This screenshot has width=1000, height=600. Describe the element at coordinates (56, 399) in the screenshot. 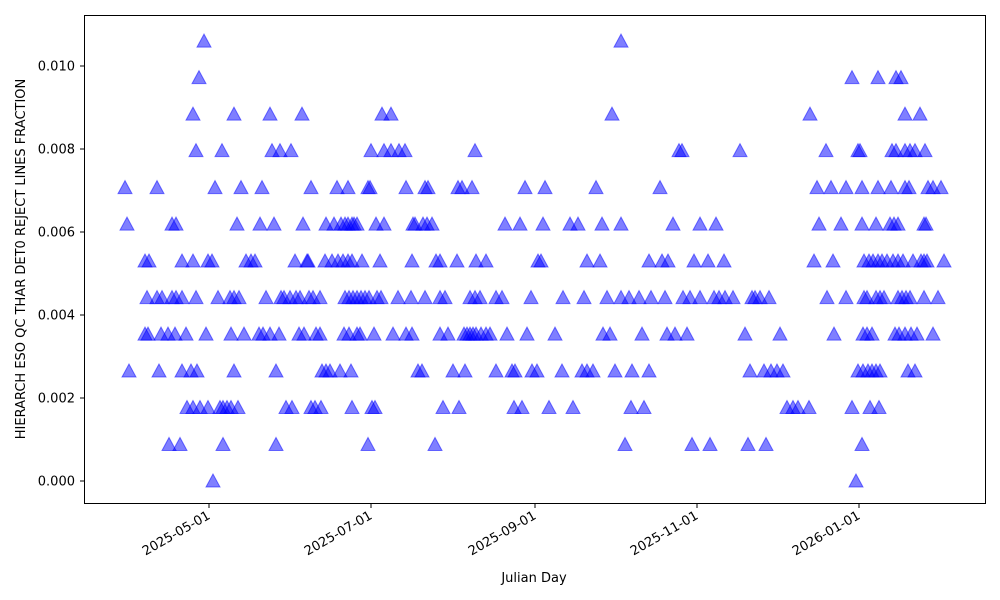

I see `y-tick-label: 0.002` at that location.